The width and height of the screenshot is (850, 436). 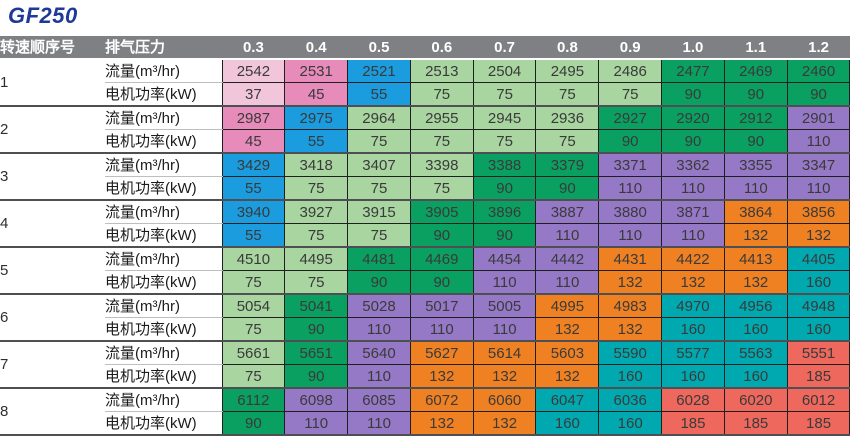 I want to click on power-row: 电机功率(kW) 37 45 55 75 75 75 75 90 90 90, so click(x=425, y=94).